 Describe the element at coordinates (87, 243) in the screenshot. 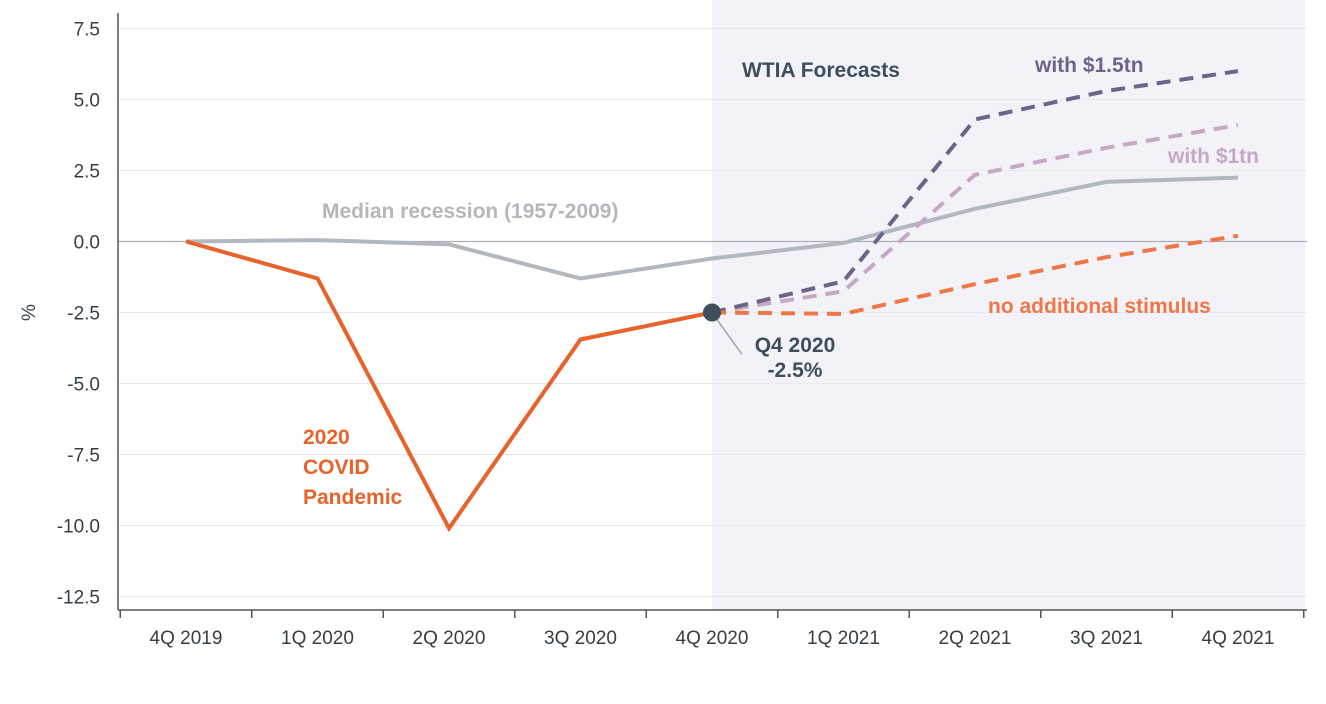

I see `y-tick-label: 0.0` at that location.